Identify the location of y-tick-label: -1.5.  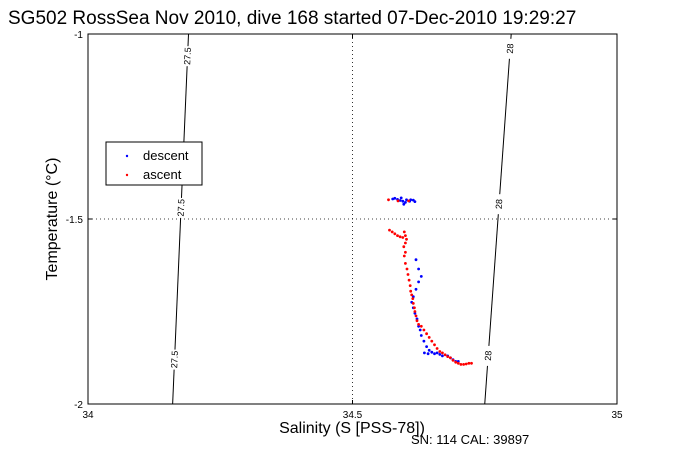
(75, 220).